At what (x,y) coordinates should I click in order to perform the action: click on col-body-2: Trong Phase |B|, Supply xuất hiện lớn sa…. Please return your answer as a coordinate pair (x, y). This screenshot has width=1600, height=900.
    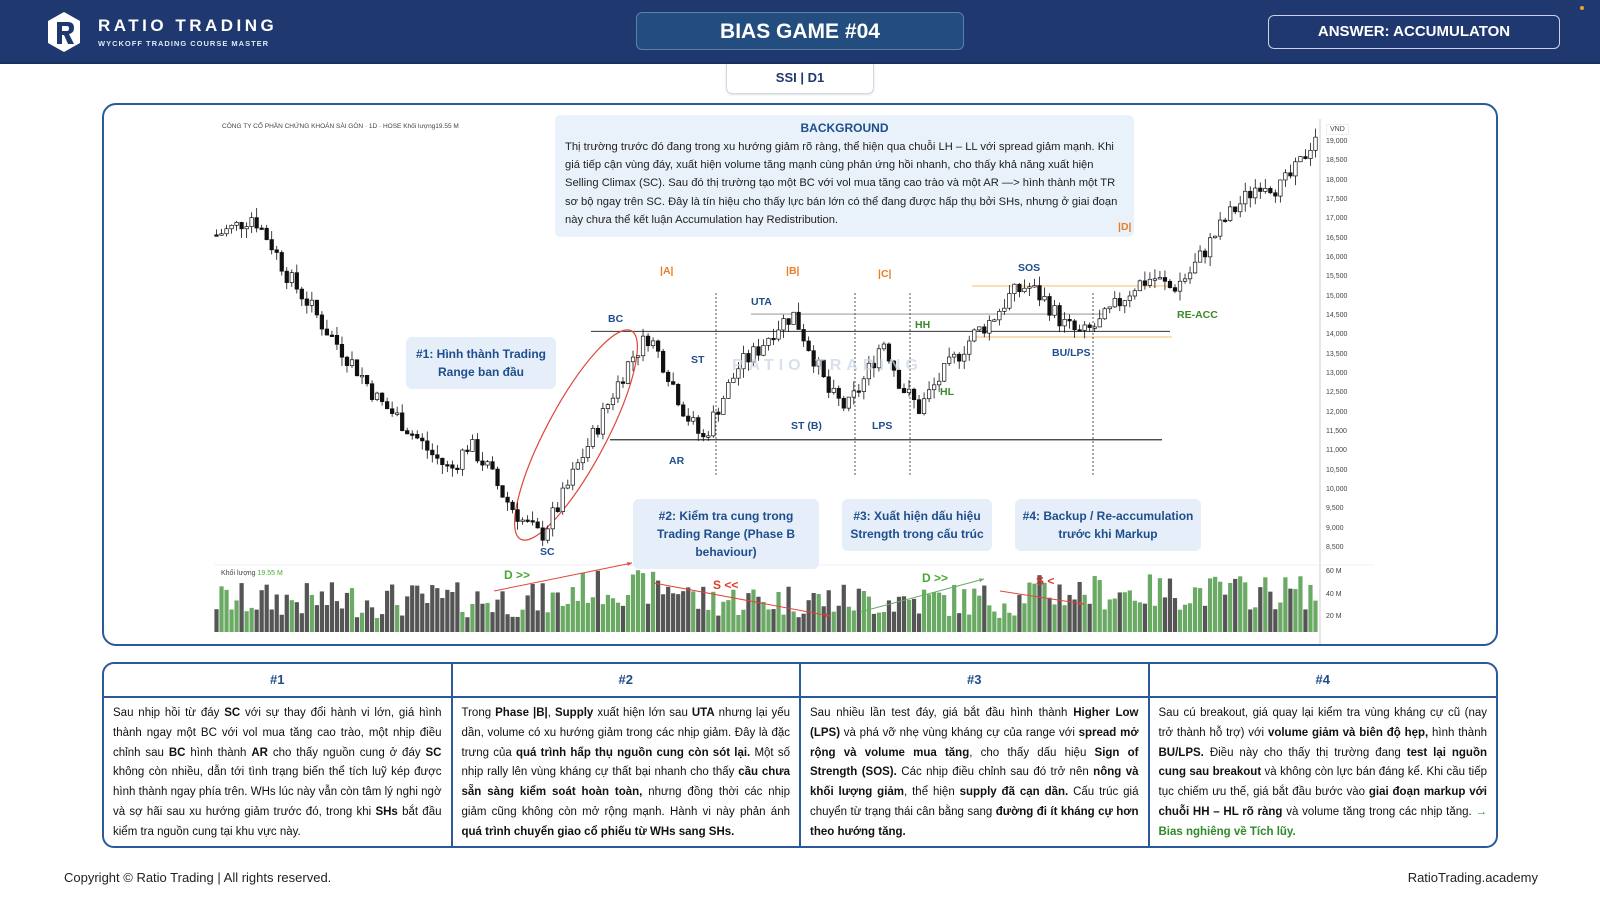
    Looking at the image, I should click on (626, 772).